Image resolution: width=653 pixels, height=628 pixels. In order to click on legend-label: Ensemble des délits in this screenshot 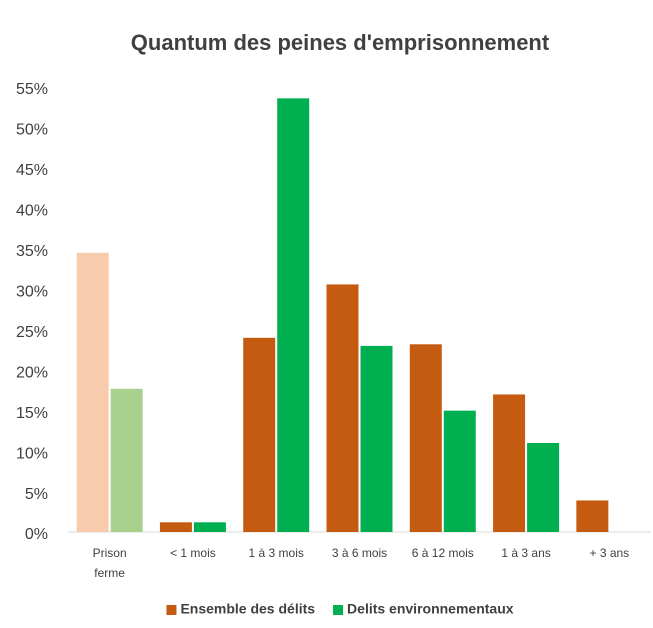, I will do `click(247, 609)`.